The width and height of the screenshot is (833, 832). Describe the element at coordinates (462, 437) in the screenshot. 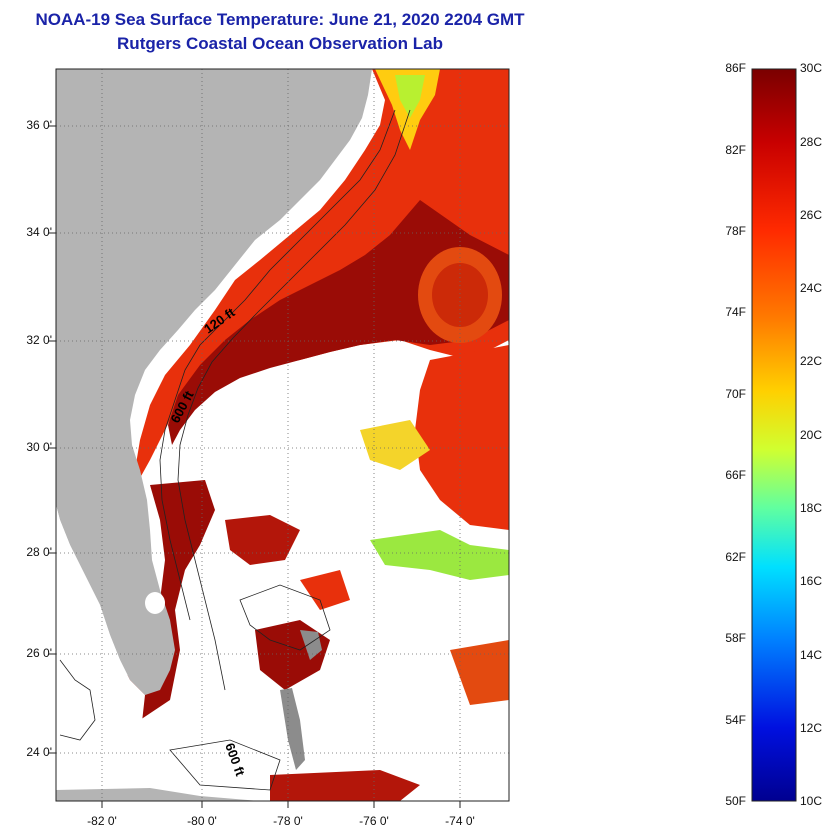

I see `sst-offshore-warm` at that location.